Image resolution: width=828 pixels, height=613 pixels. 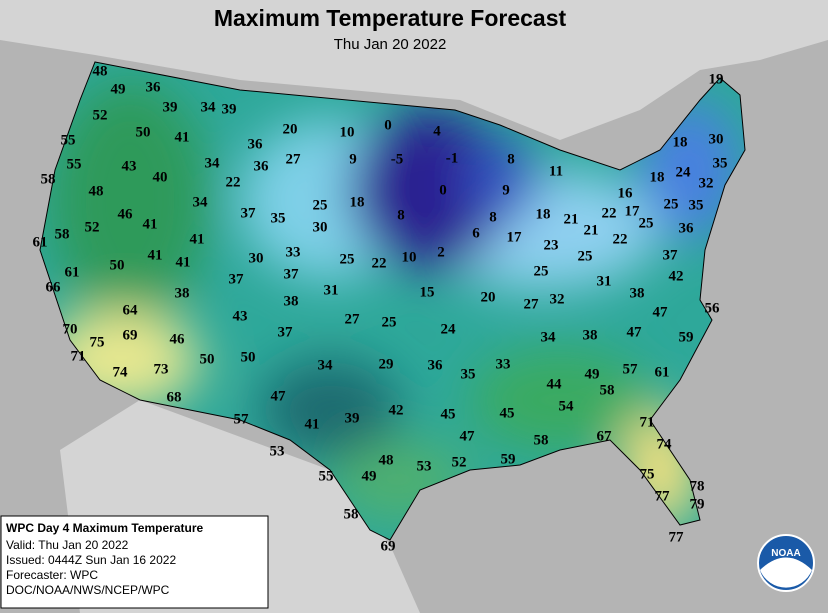 I want to click on temperature: 79, so click(x=697, y=504).